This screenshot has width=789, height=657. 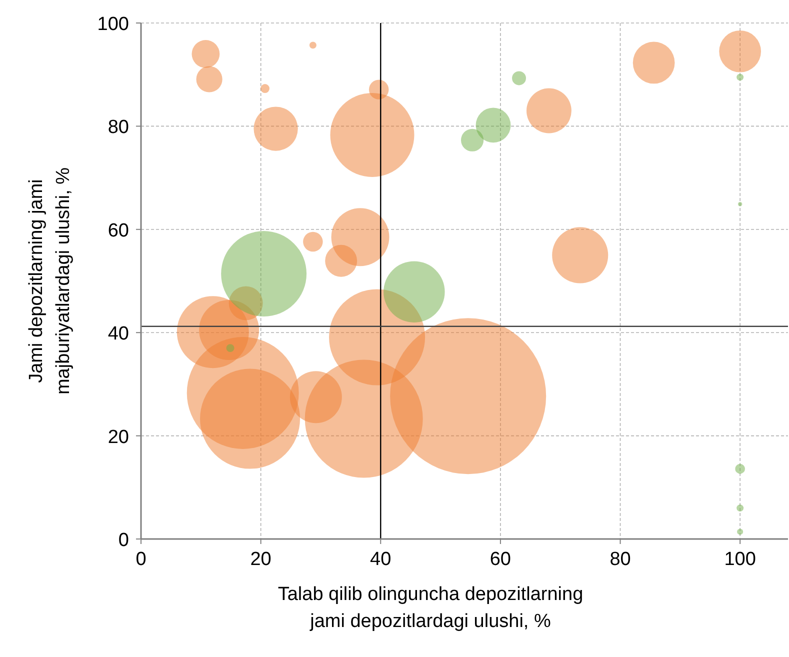 I want to click on y-tick-label: 0, so click(x=123, y=540).